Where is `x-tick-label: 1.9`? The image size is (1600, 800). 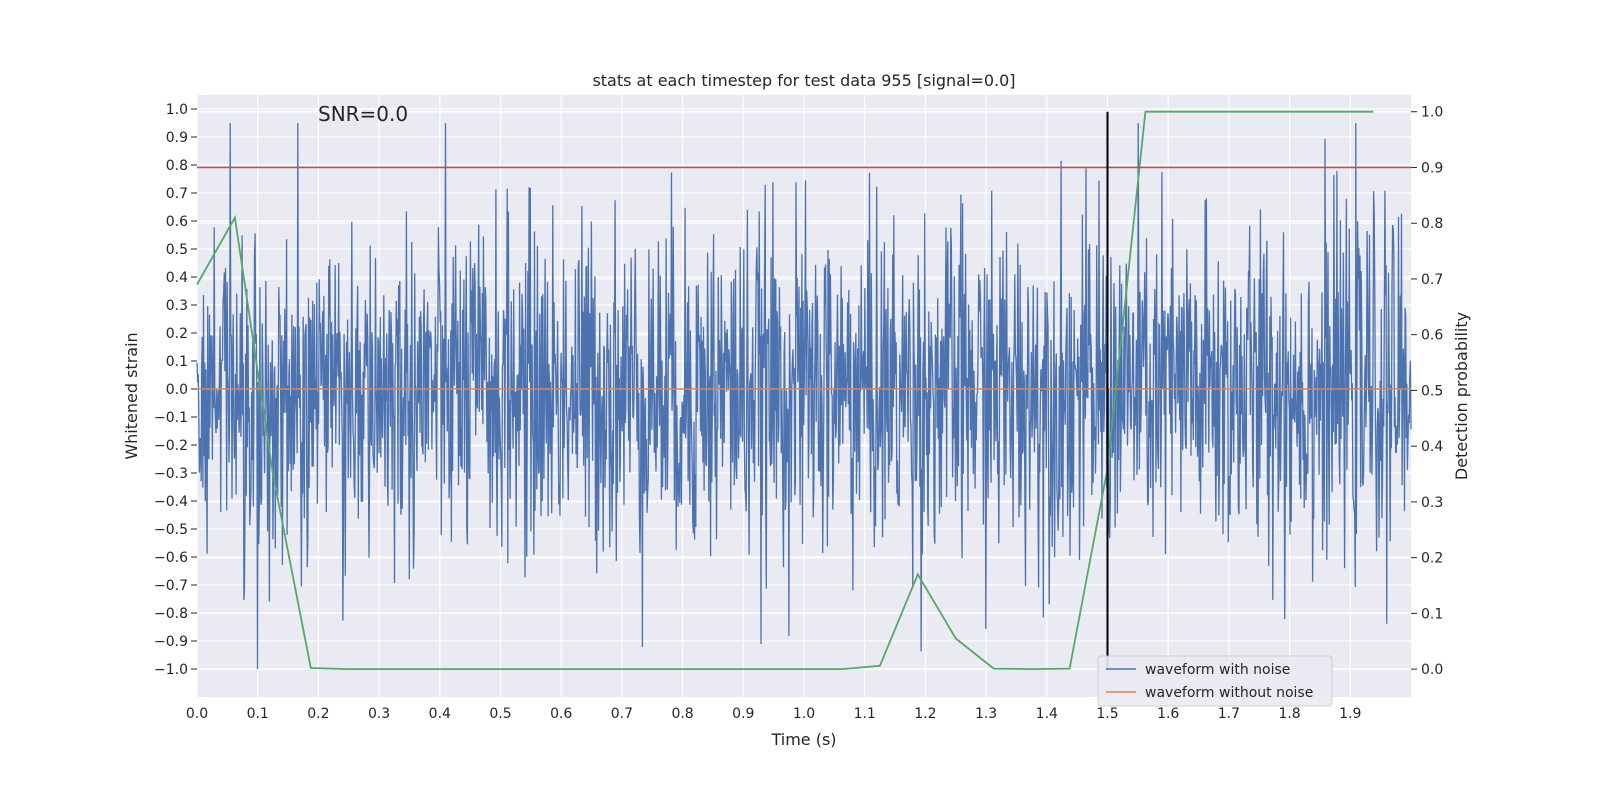
x-tick-label: 1.9 is located at coordinates (1350, 714).